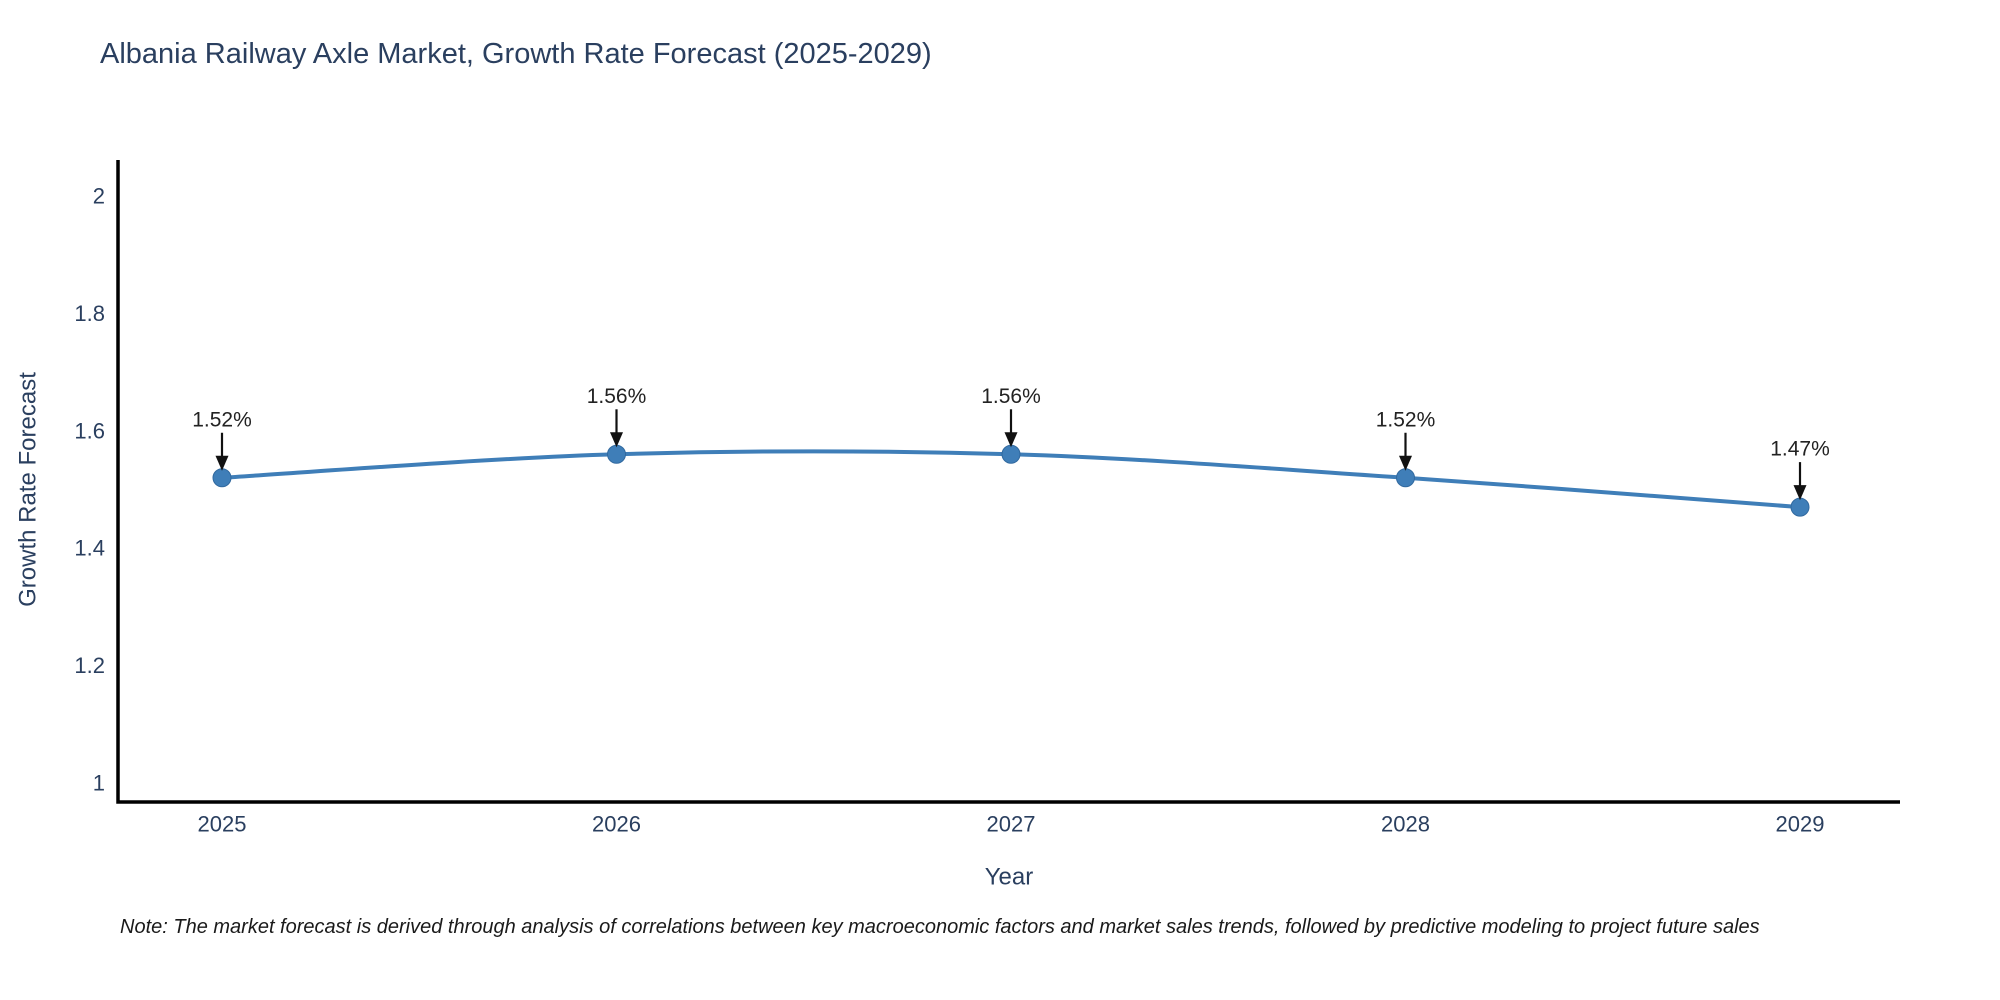 Image resolution: width=2000 pixels, height=1000 pixels. What do you see at coordinates (1405, 824) in the screenshot?
I see `x-tick-label: 2028` at bounding box center [1405, 824].